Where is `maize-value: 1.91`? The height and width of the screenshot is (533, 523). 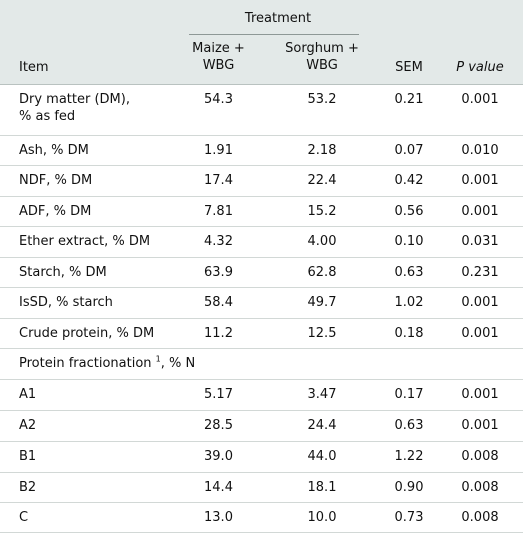
maize-value: 1.91 is located at coordinates (218, 150).